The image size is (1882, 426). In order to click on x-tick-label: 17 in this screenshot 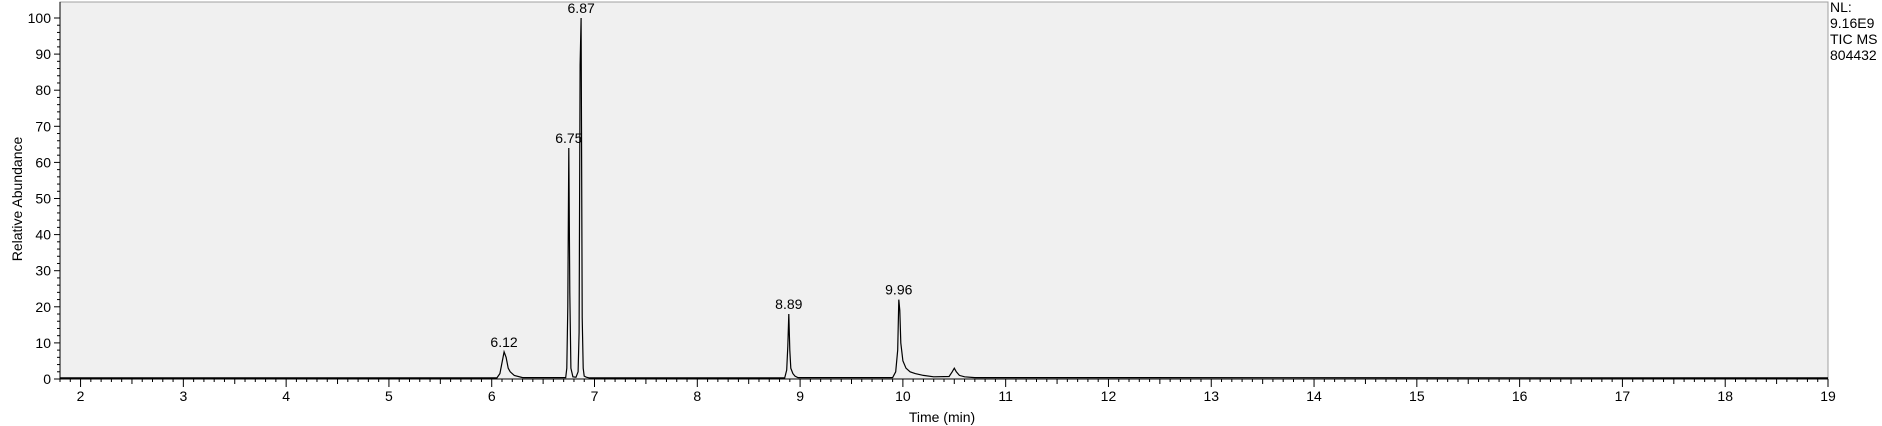, I will do `click(1623, 396)`.